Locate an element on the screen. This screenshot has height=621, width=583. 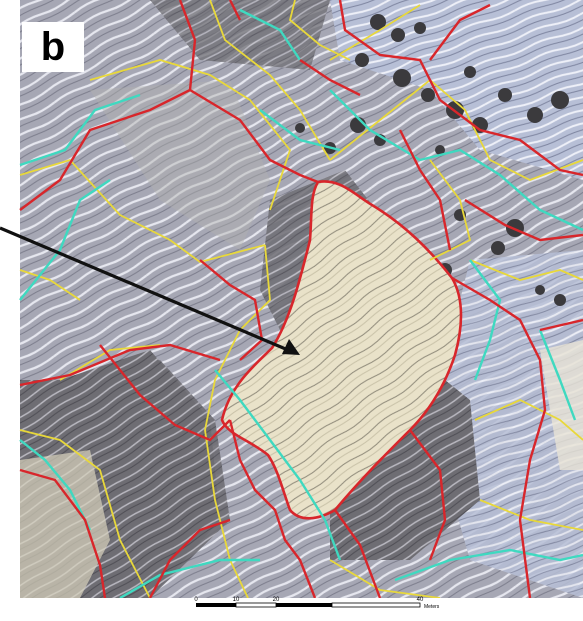
scale-tick-10: 10 is located at coordinates (236, 600).